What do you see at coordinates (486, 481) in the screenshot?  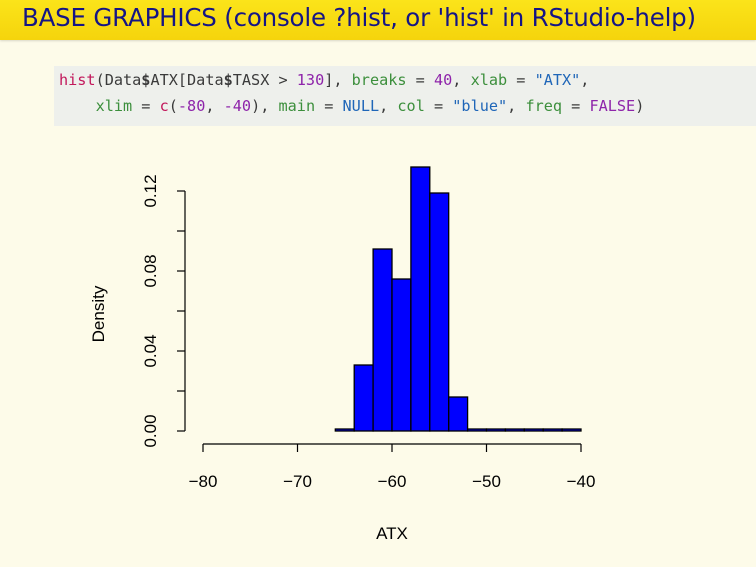 I see `x-tick-label: −50` at bounding box center [486, 481].